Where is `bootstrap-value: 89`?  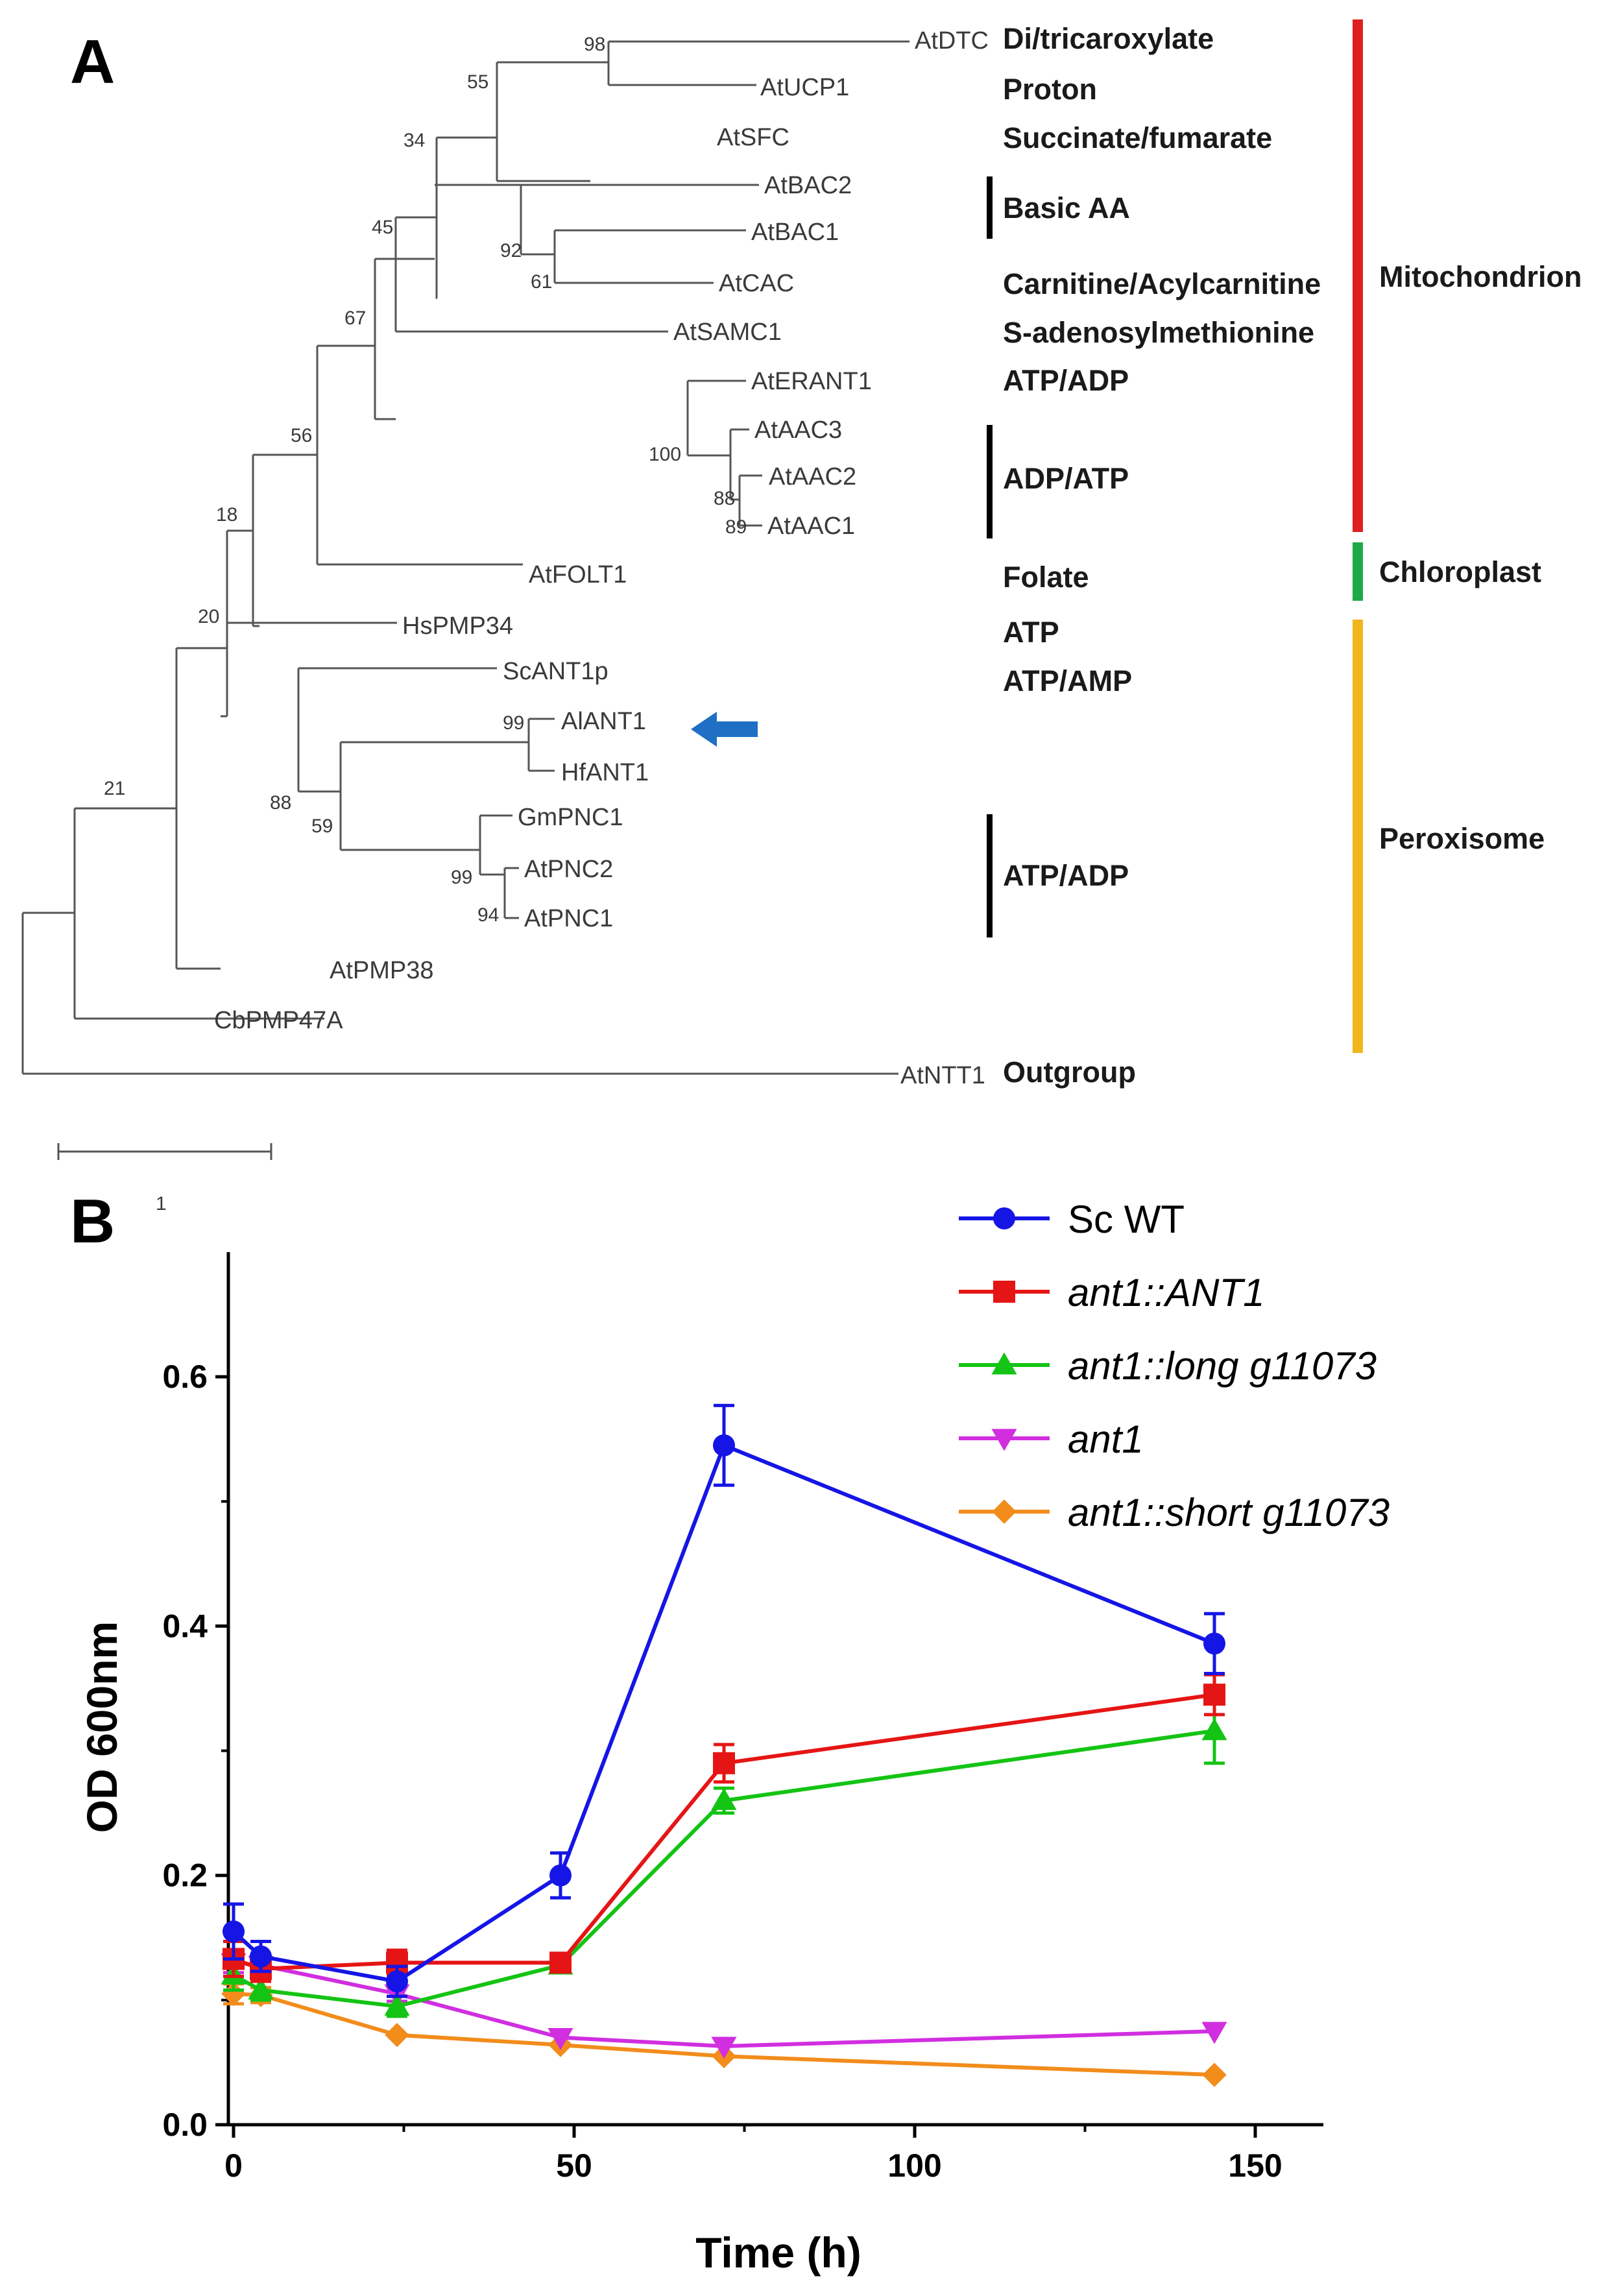
bootstrap-value: 89 is located at coordinates (736, 527).